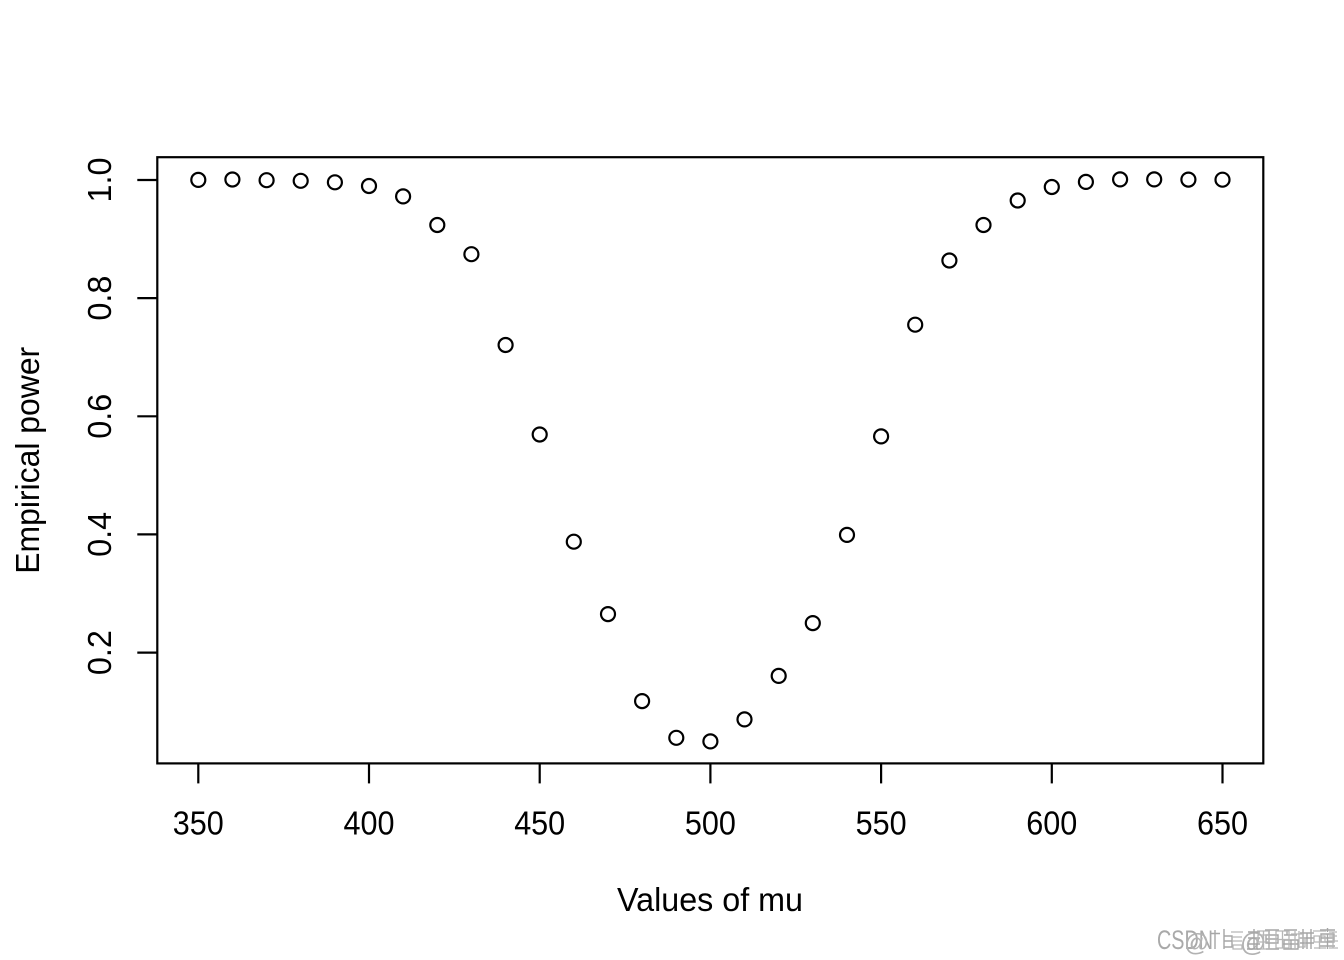 This screenshot has width=1344, height=960. I want to click on svg-text: CSDN, so click(1185, 940).